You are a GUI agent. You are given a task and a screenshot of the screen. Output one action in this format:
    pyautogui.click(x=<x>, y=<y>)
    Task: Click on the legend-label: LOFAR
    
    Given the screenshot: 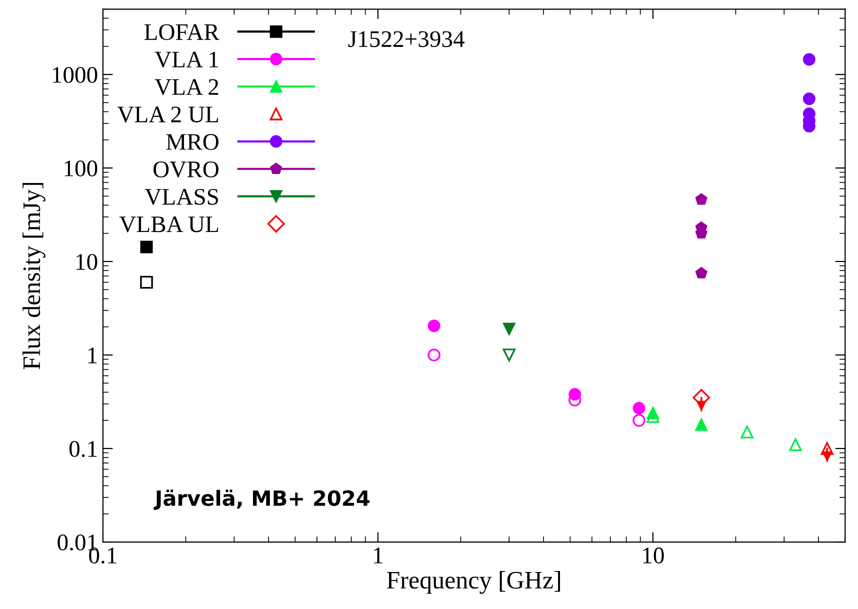 What is the action you would take?
    pyautogui.click(x=182, y=32)
    